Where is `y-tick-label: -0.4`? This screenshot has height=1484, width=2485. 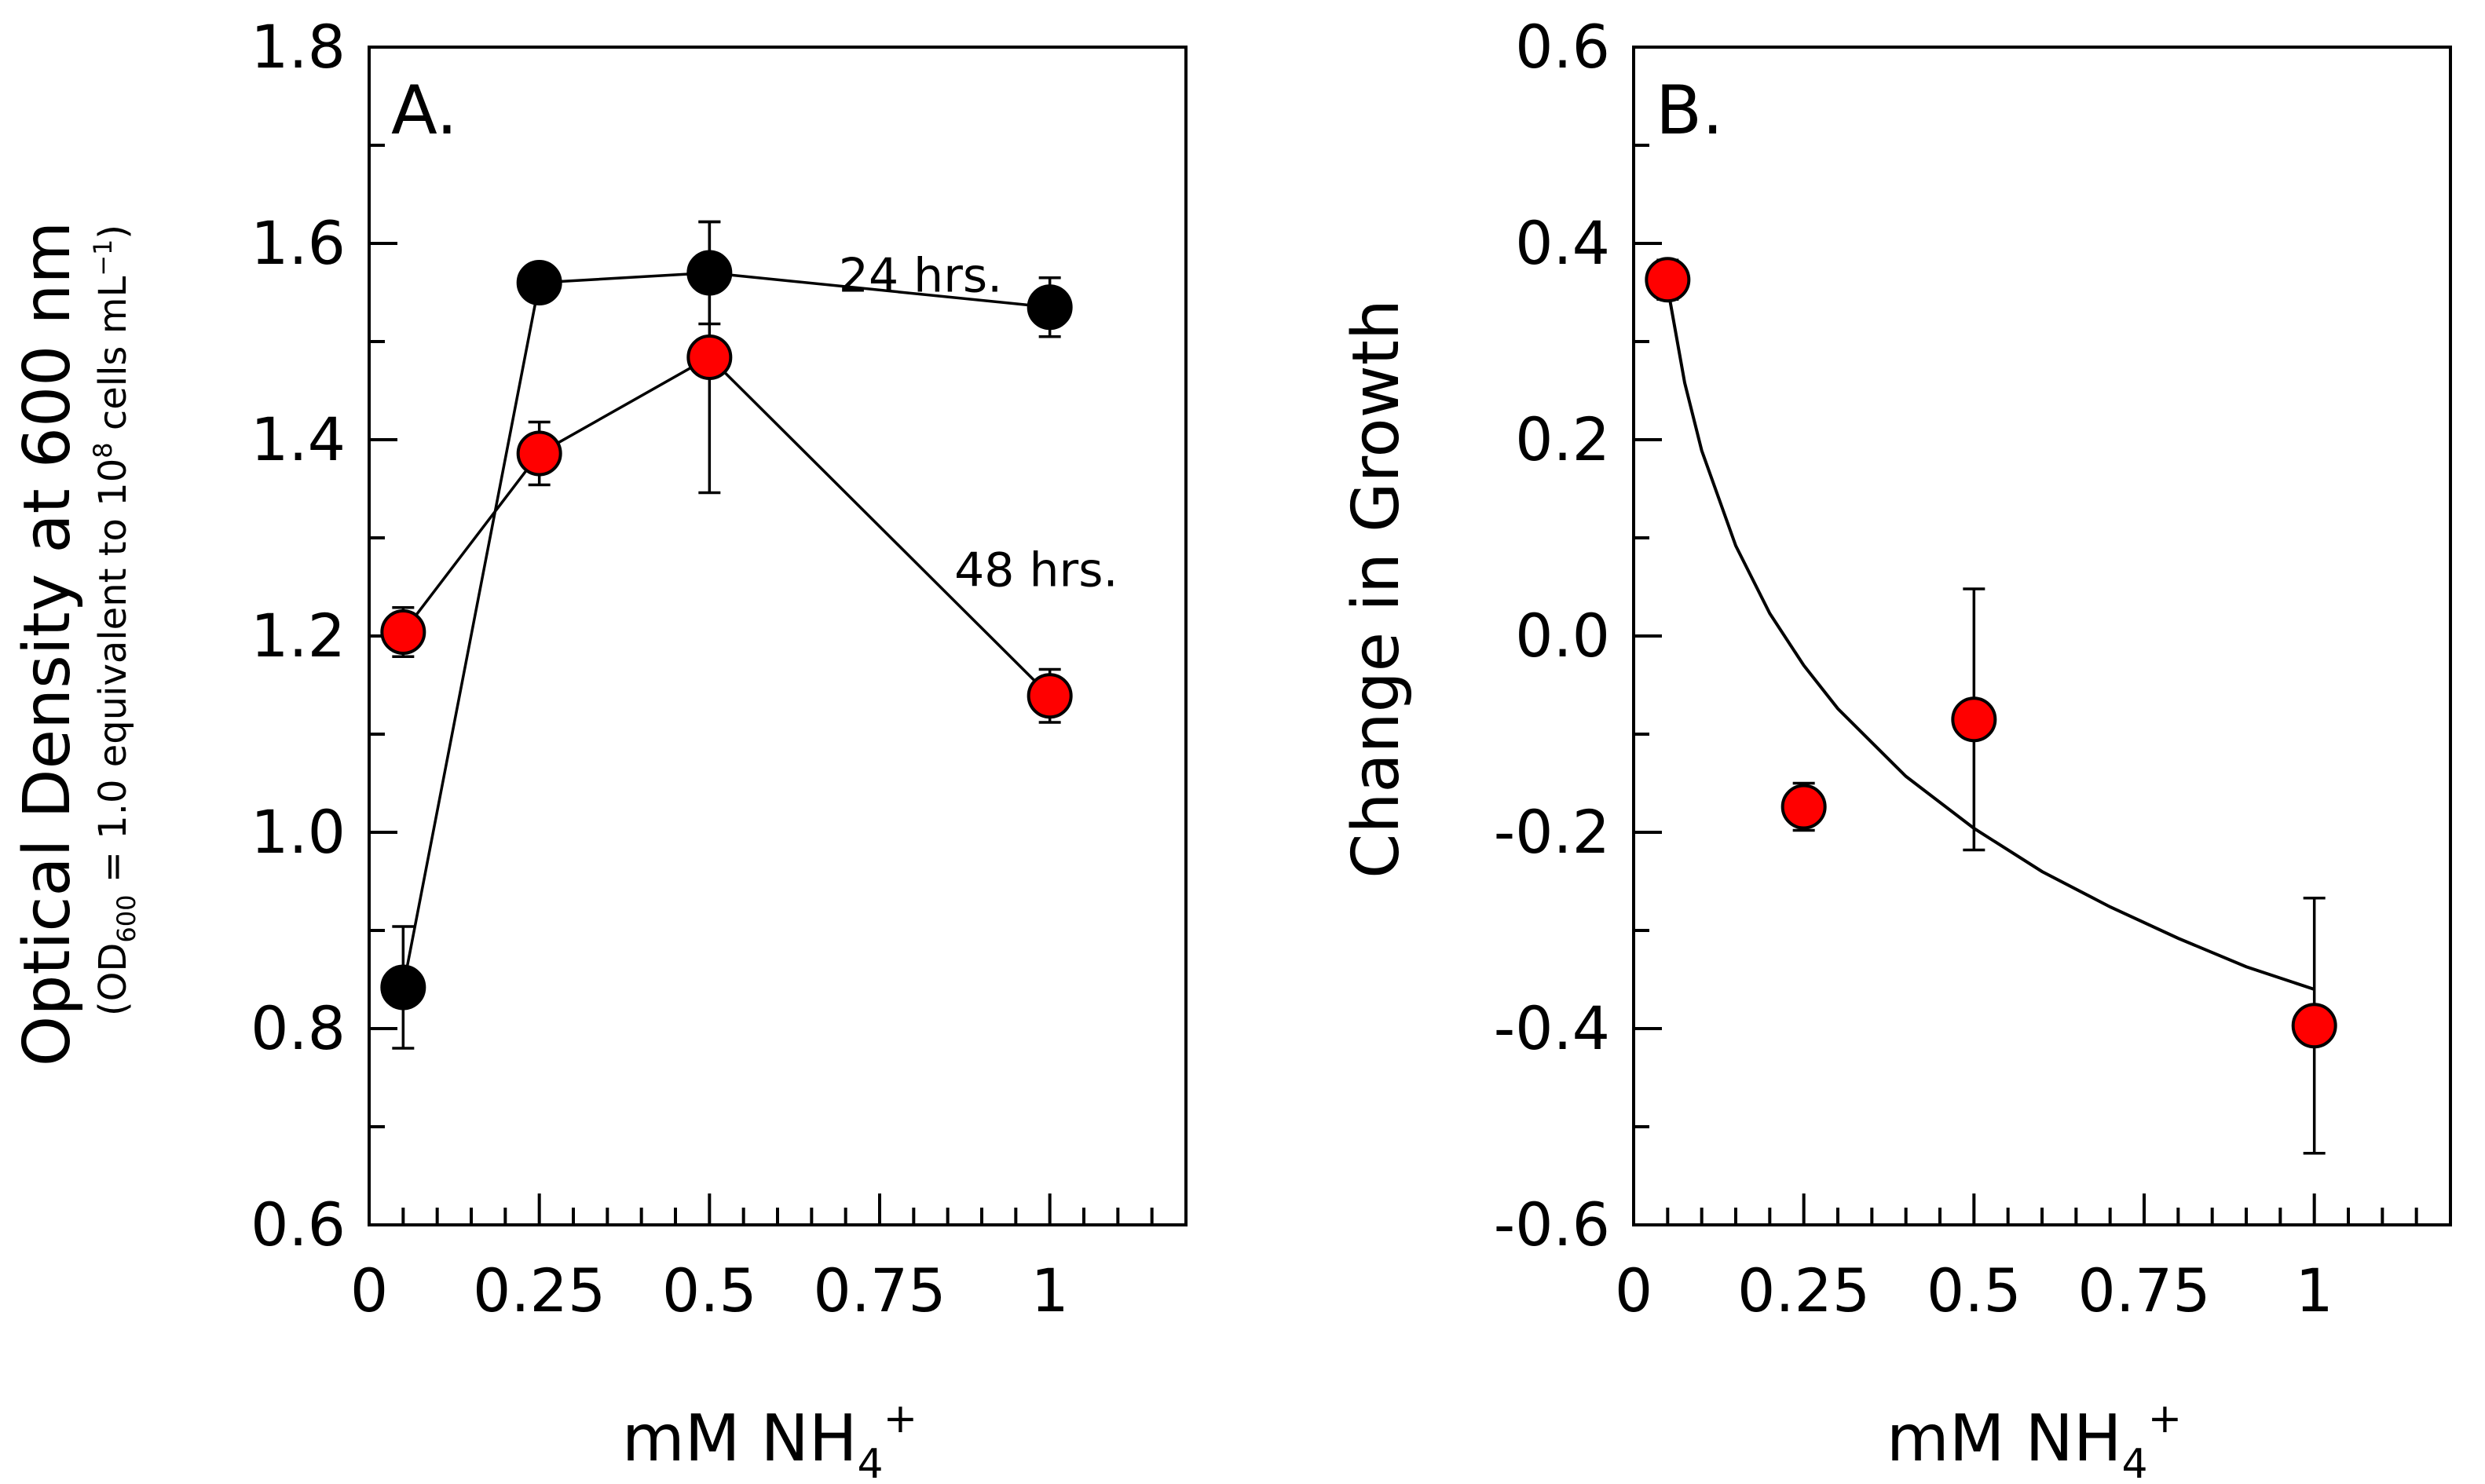
y-tick-label: -0.4 is located at coordinates (1552, 1028).